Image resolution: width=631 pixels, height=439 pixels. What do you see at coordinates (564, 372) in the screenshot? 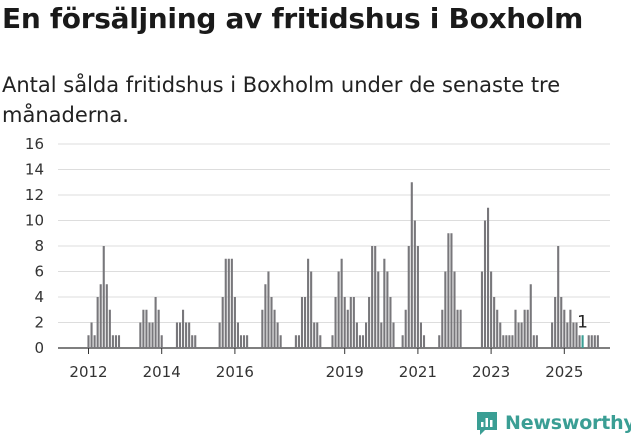
I see `x-tick-label: 2025` at bounding box center [564, 372].